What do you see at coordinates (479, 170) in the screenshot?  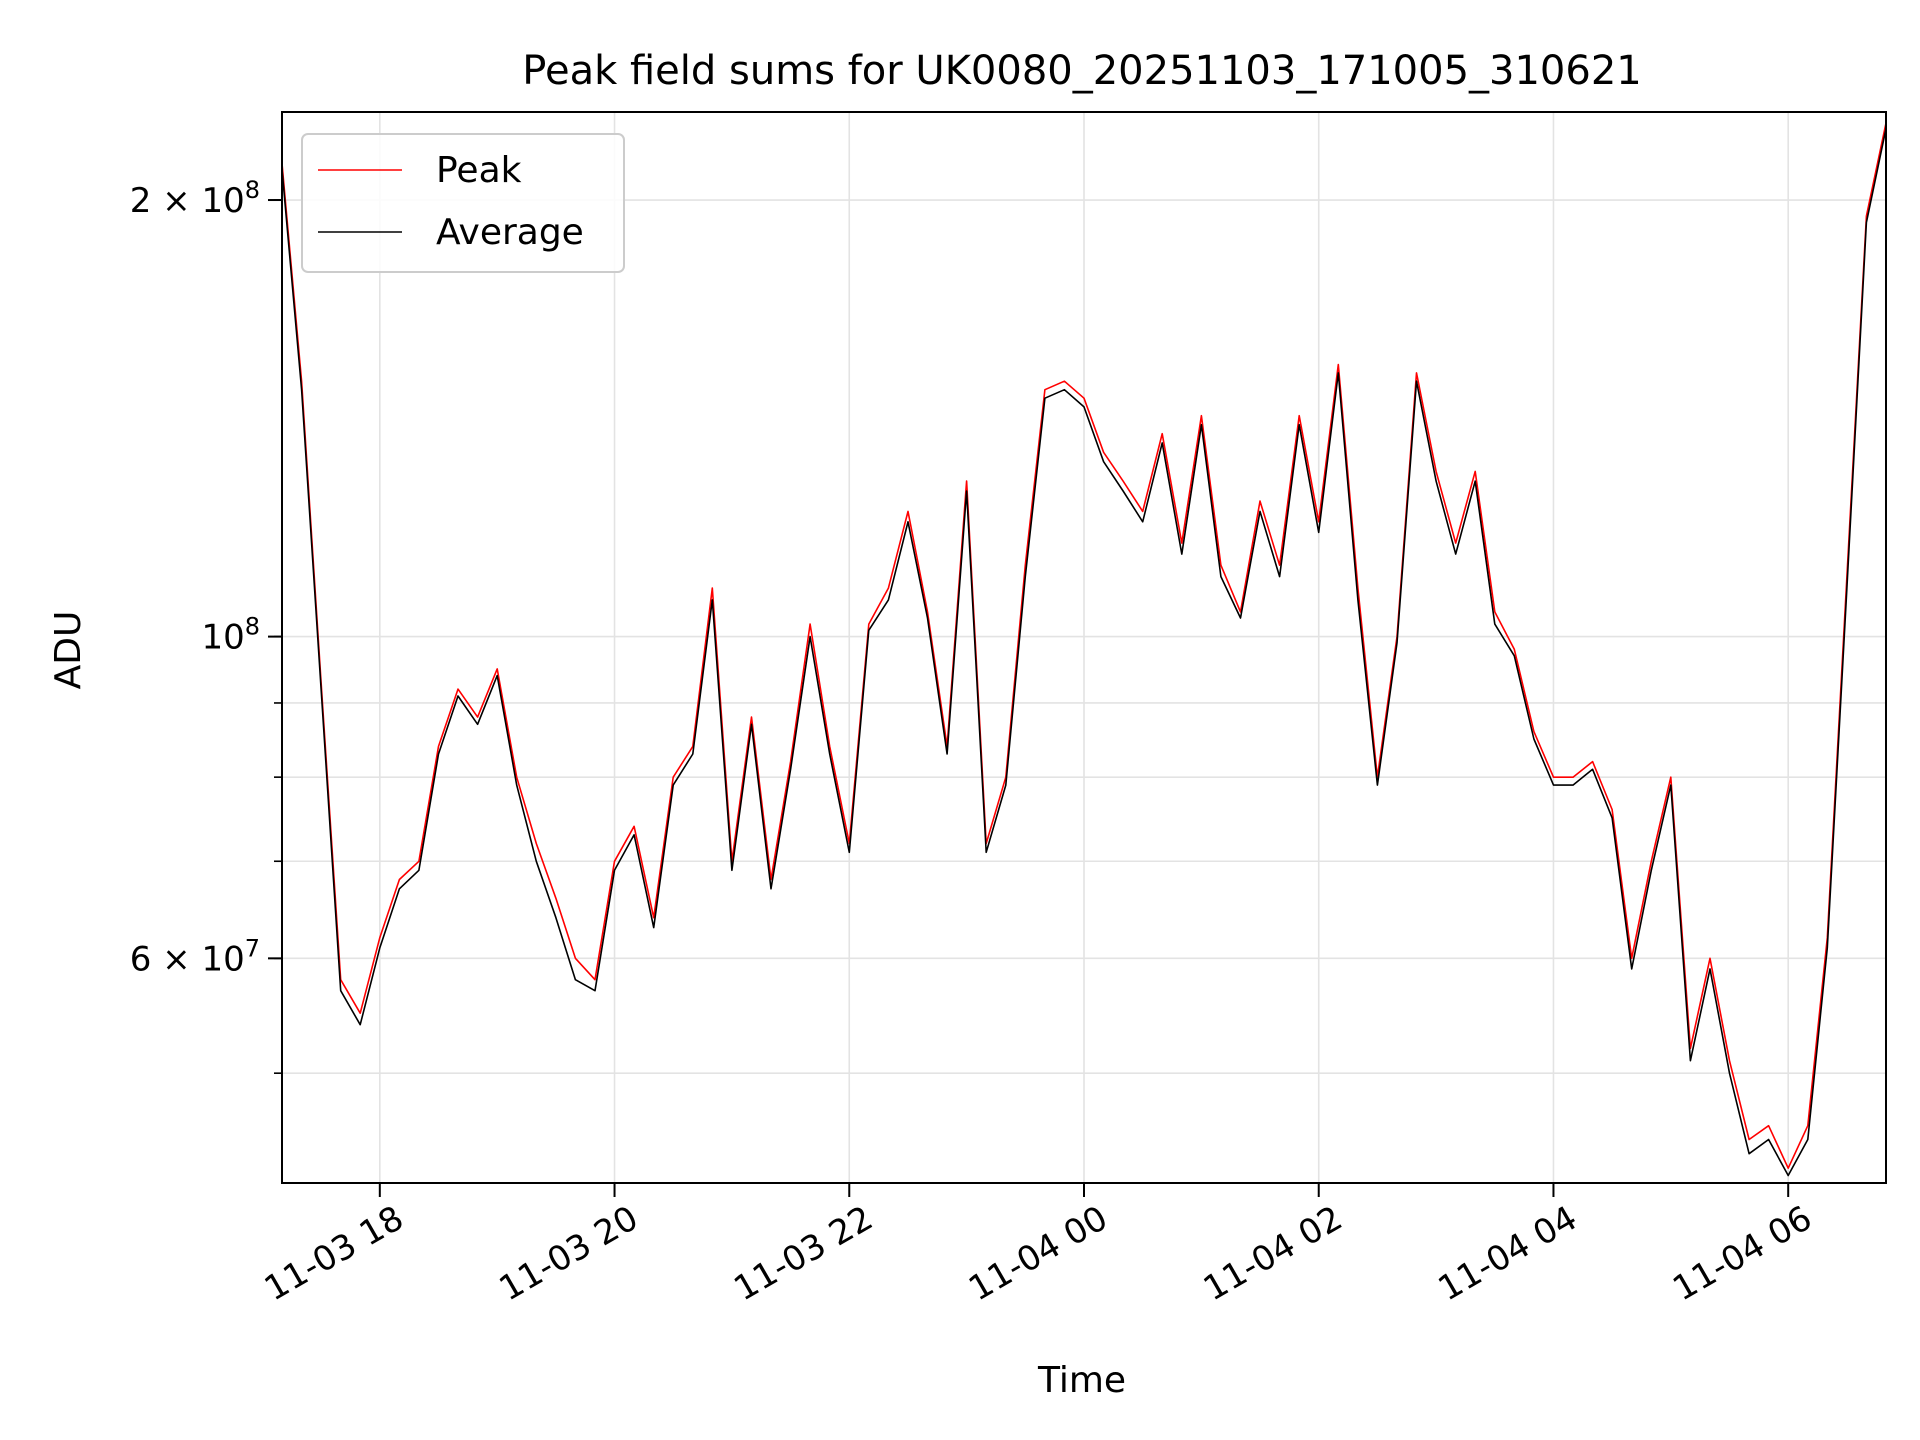 I see `legend-peak-label: Peak` at bounding box center [479, 170].